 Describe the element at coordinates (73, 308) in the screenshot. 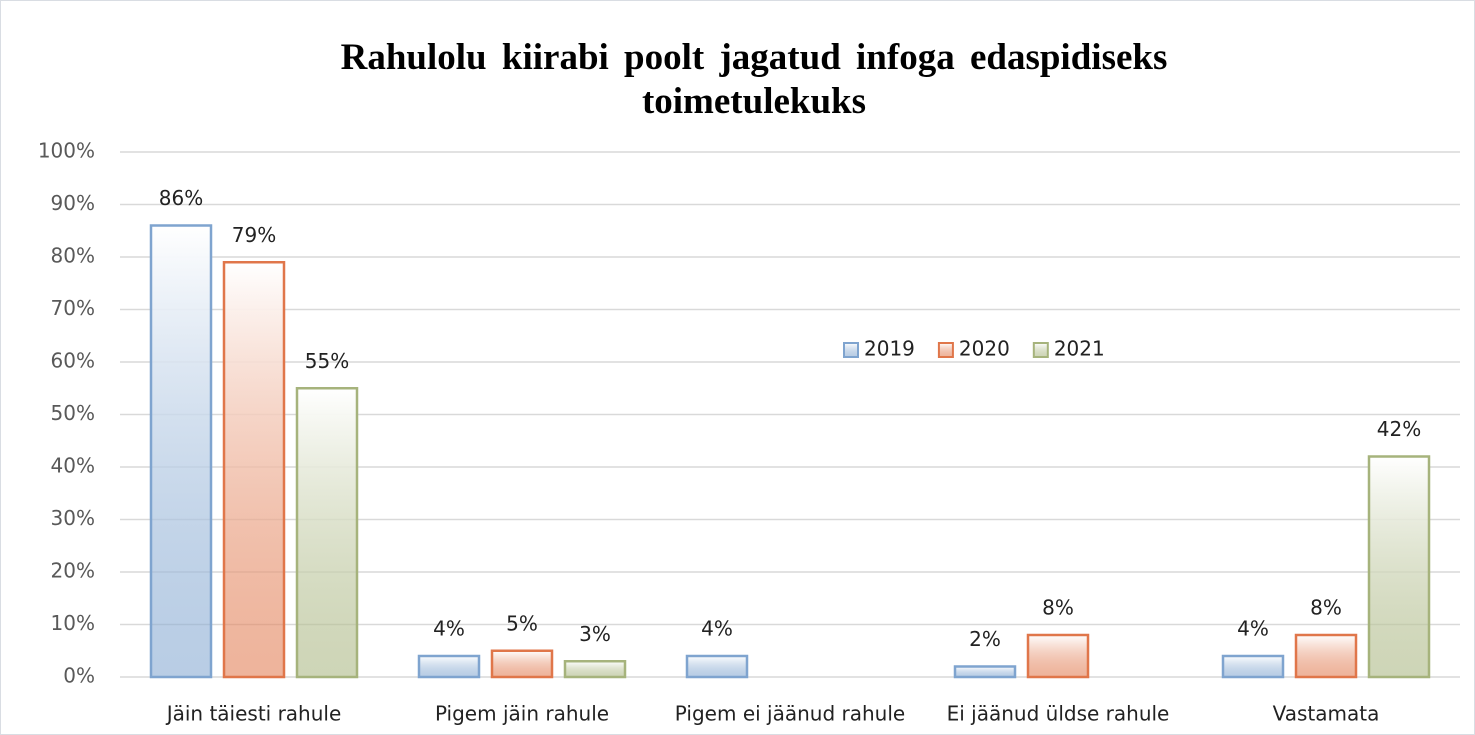

I see `y-tick-label: 70%` at that location.